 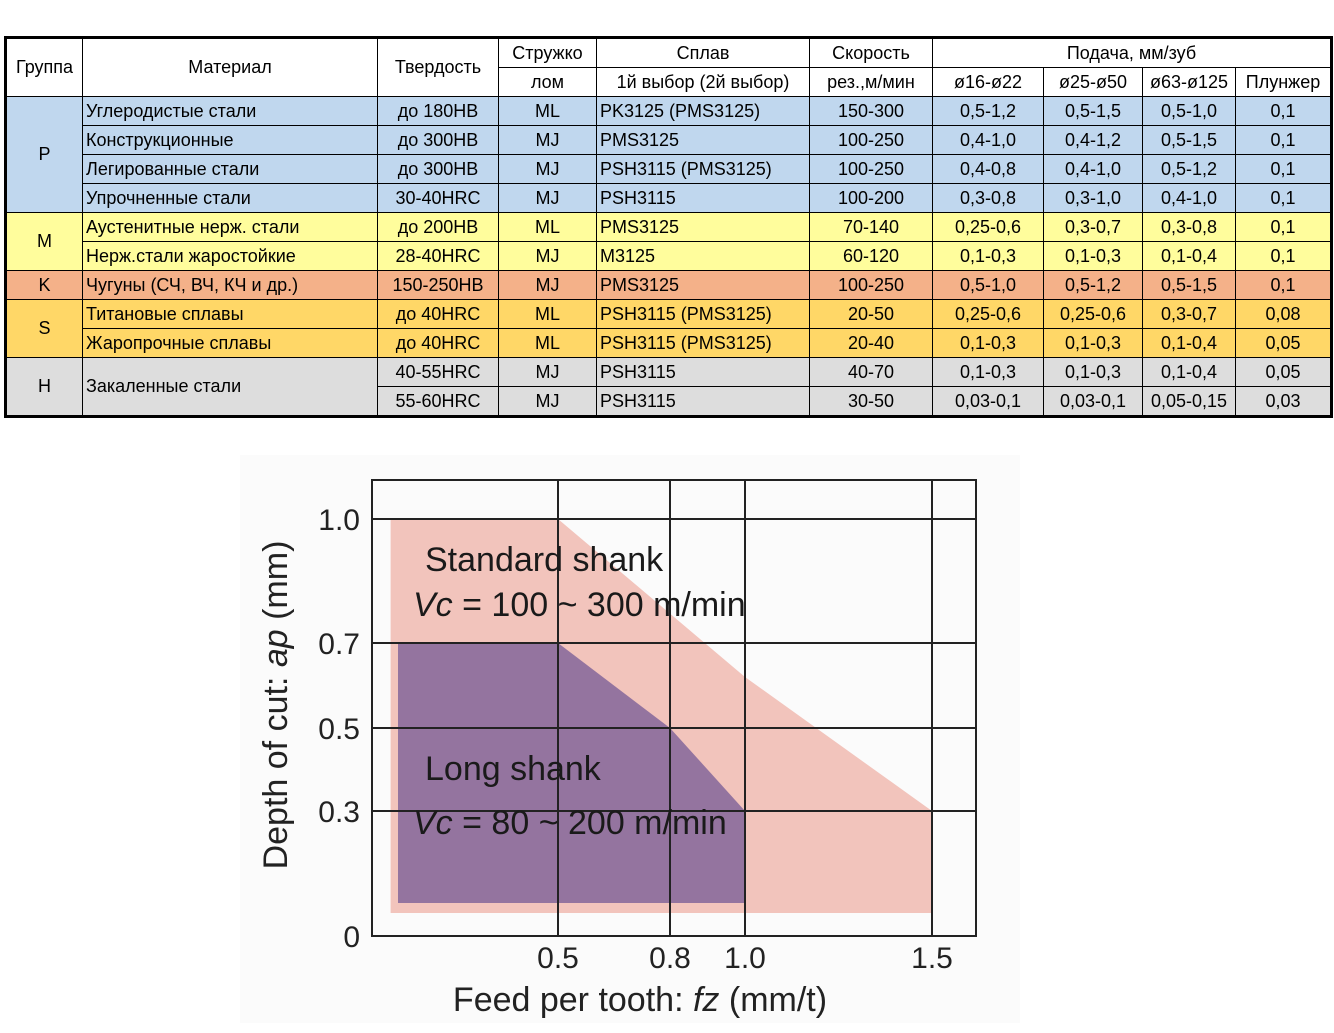 What do you see at coordinates (1283, 82) in the screenshot?
I see `header-plunge: Плунжер` at bounding box center [1283, 82].